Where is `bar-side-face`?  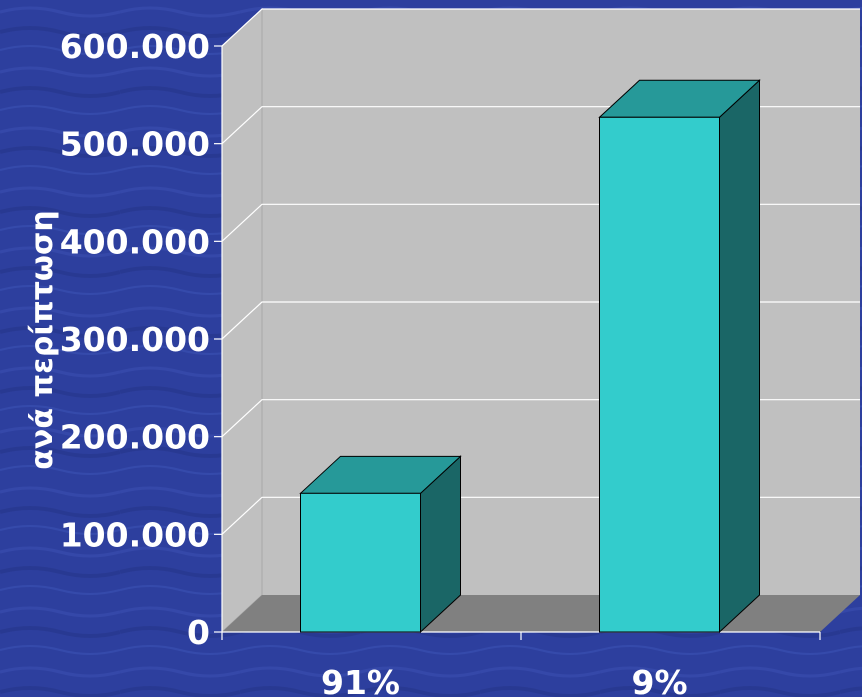 bar-side-face is located at coordinates (739, 356).